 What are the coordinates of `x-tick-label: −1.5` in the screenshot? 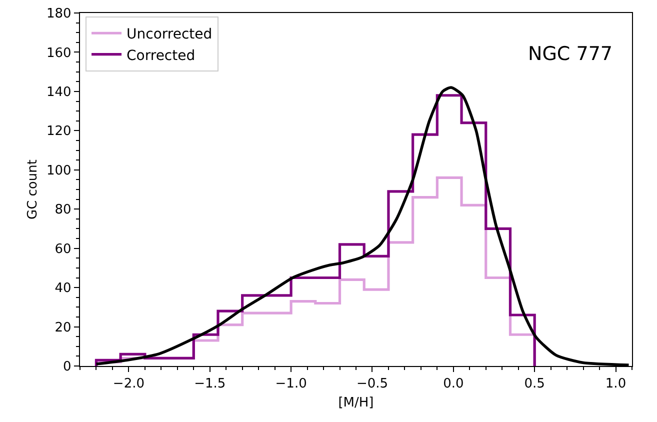 It's located at (210, 384).